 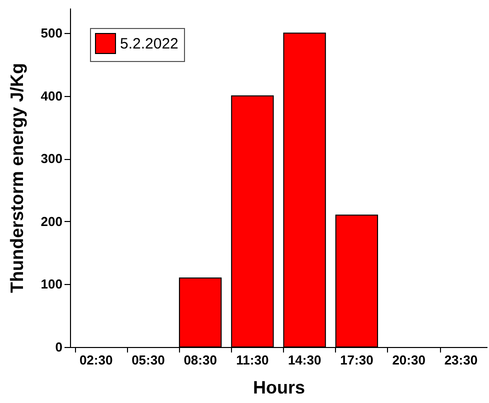 I want to click on y-axis-title: Thunderstorm energy J/Kg, so click(x=16, y=178).